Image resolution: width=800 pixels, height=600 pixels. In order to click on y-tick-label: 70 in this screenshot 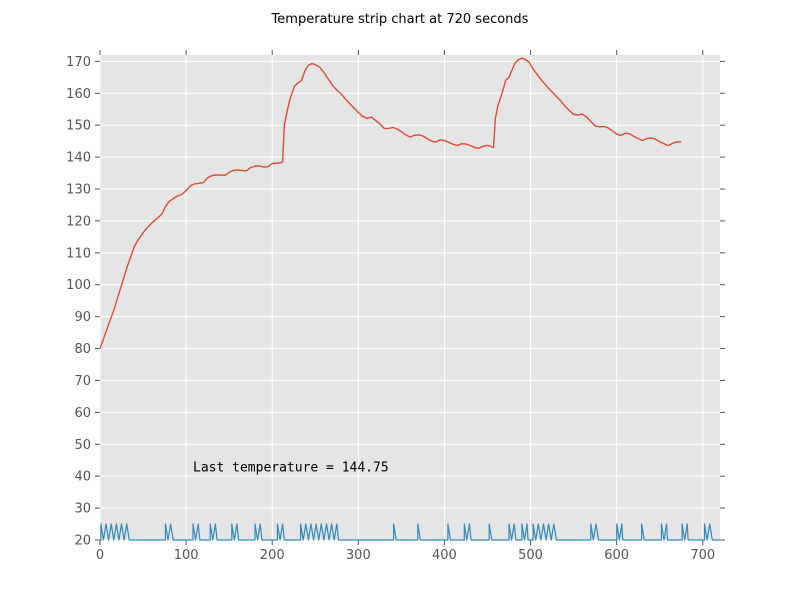, I will do `click(82, 381)`.